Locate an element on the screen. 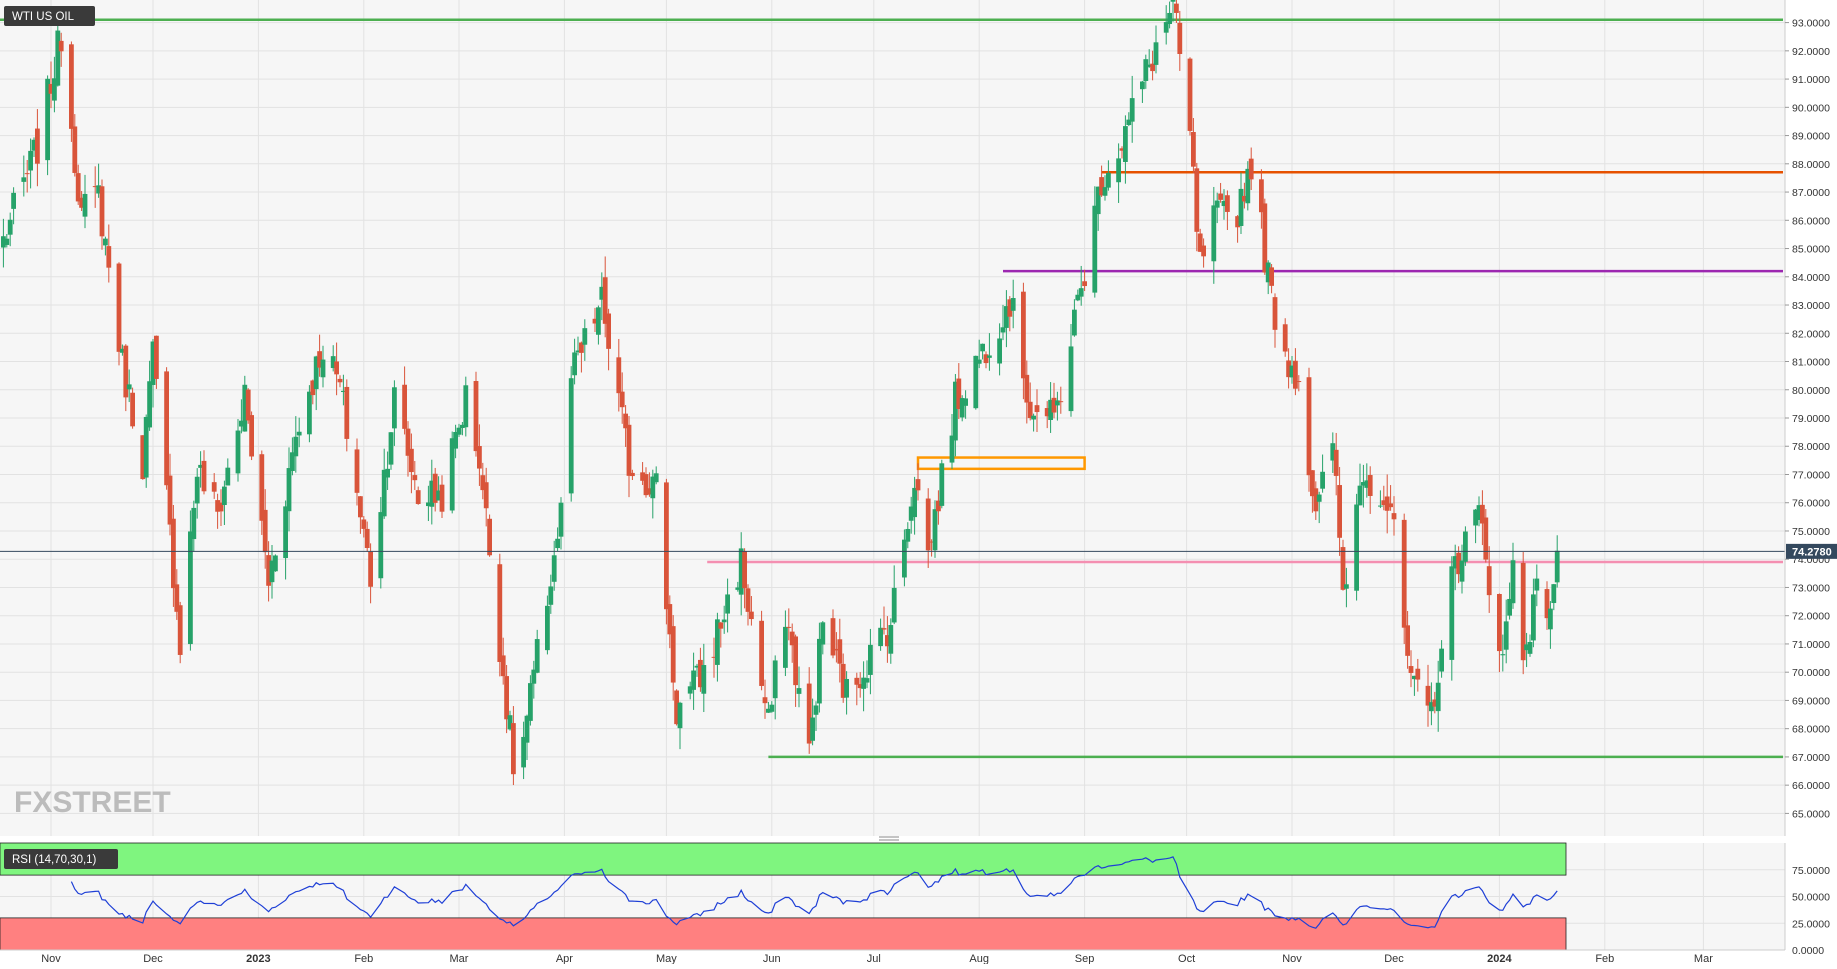  rsi-tick-label: 75.0000 is located at coordinates (1811, 871).